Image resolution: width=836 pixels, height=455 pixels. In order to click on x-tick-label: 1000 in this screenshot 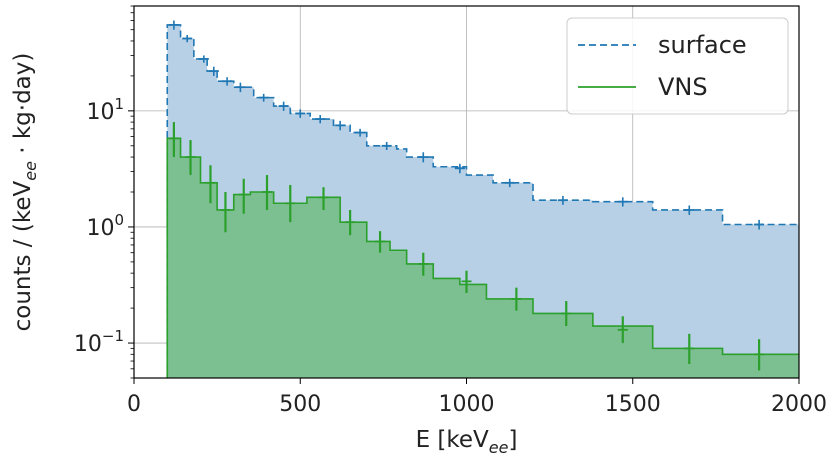, I will do `click(467, 404)`.